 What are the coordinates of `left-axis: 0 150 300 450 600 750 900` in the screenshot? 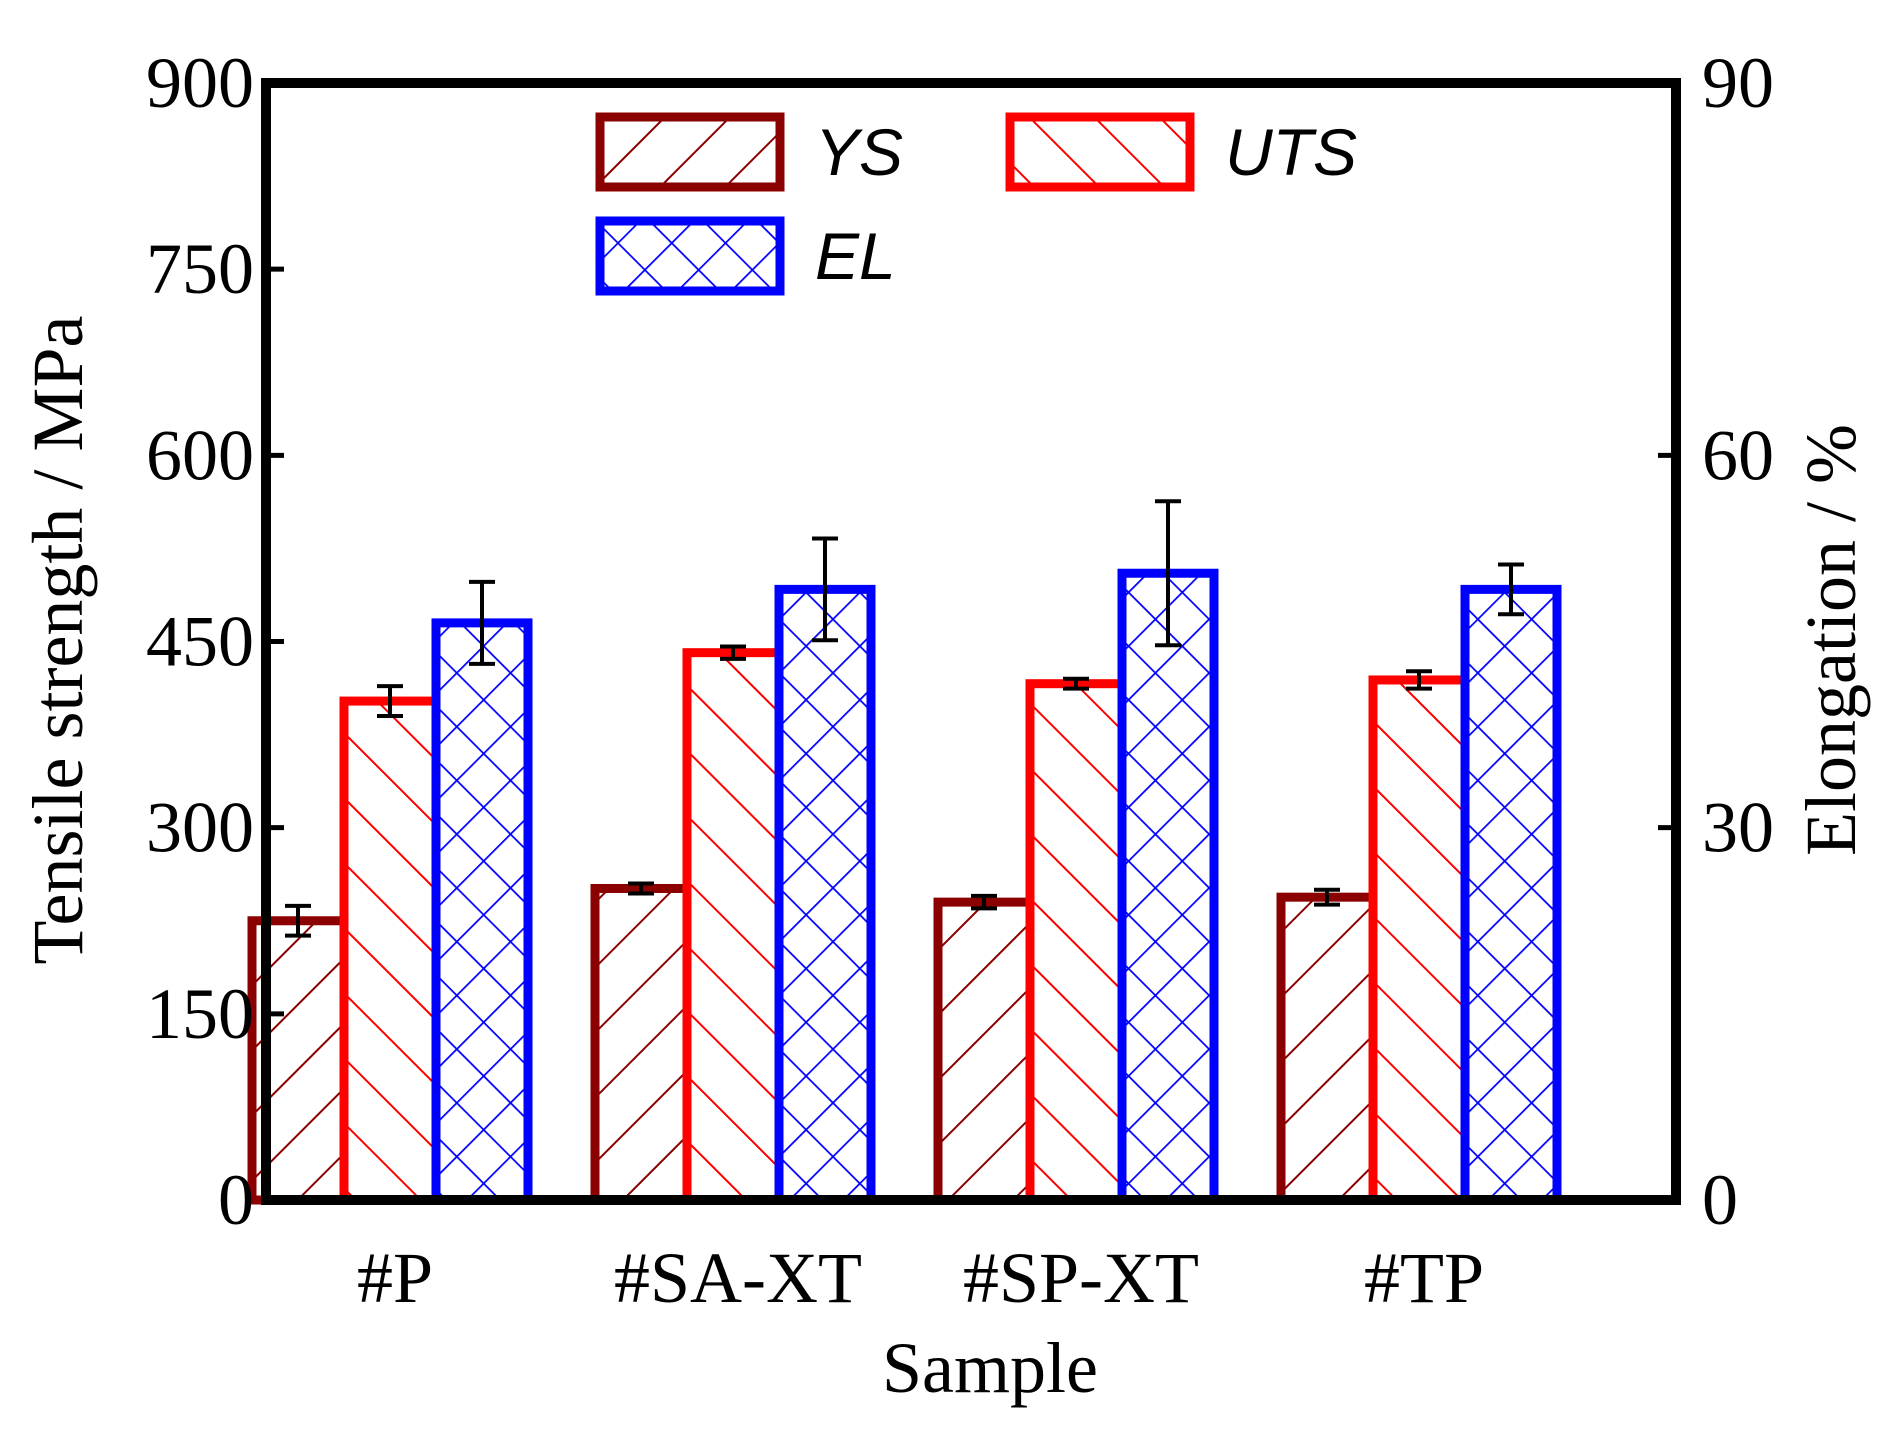 It's located at (215, 641).